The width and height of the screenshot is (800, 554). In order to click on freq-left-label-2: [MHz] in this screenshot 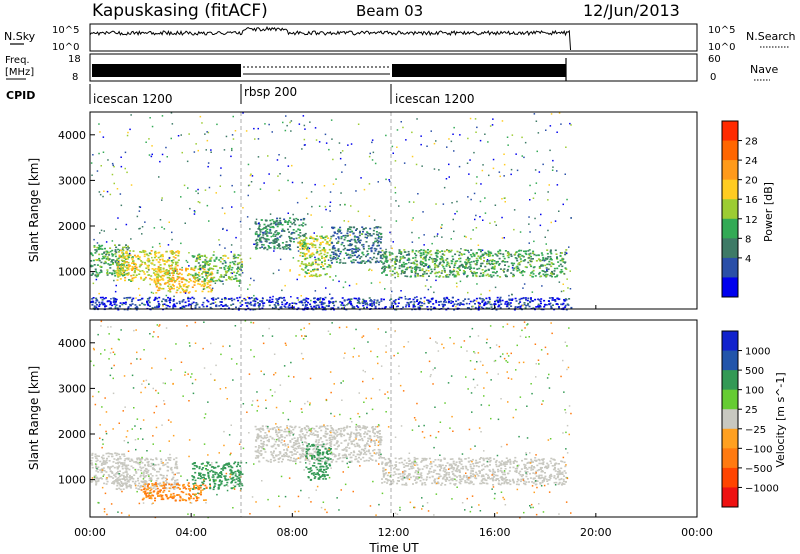, I will do `click(19, 72)`.